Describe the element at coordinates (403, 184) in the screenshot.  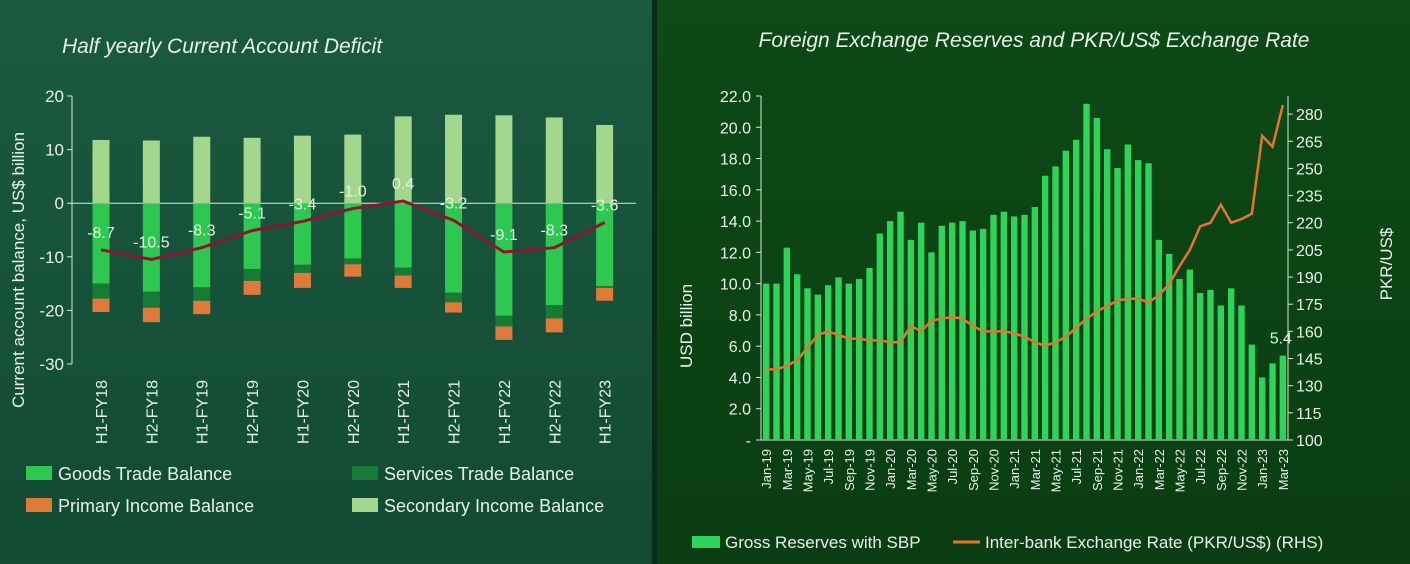
I see `data-label: 0.4` at that location.